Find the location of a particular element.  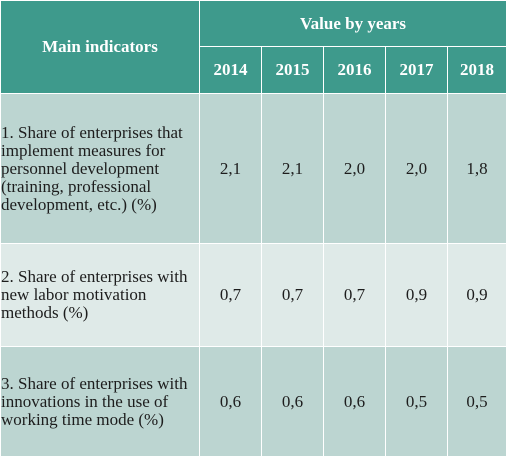

year-header-2014: 2014 is located at coordinates (231, 70).